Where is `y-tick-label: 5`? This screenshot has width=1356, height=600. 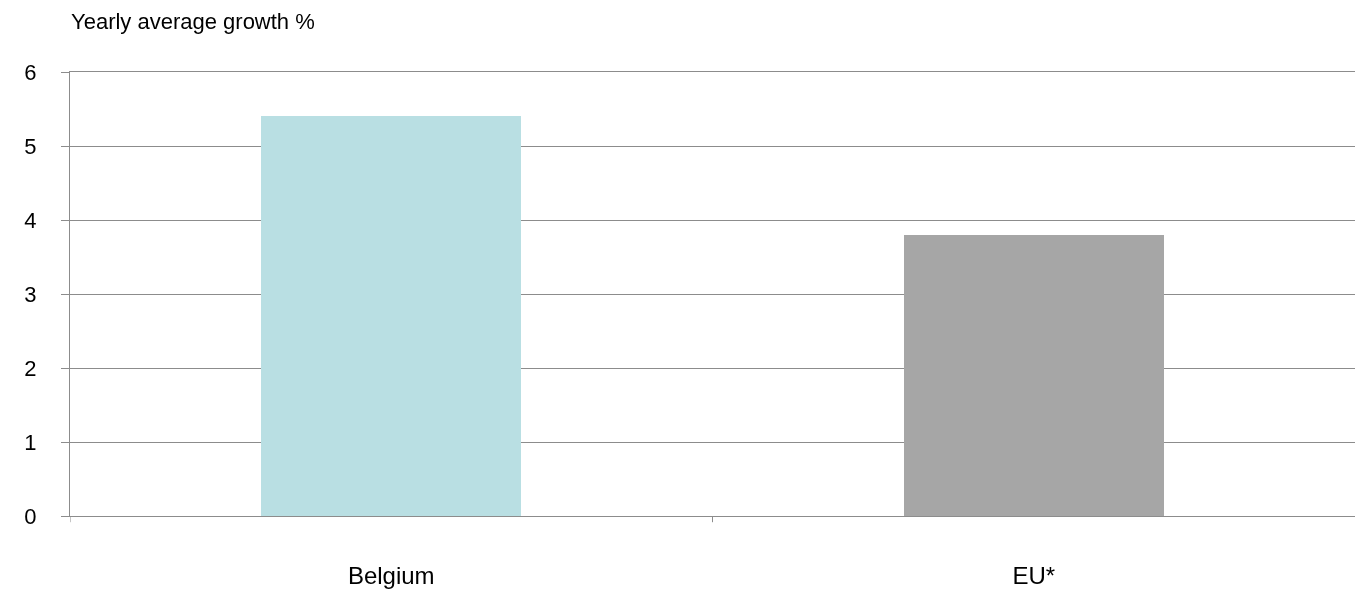 y-tick-label: 5 is located at coordinates (30, 146).